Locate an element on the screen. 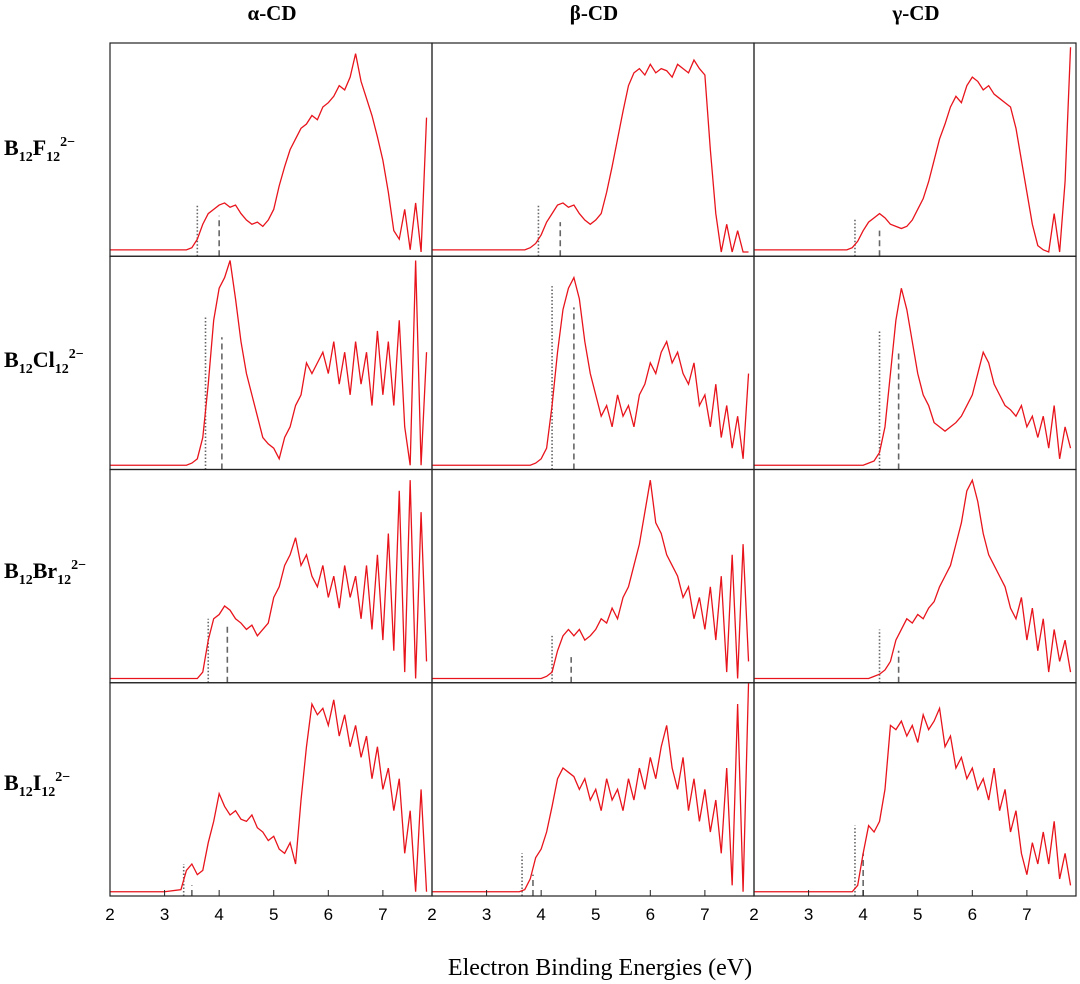 This screenshot has width=1080, height=984. column-title: α-CD is located at coordinates (271, 13).